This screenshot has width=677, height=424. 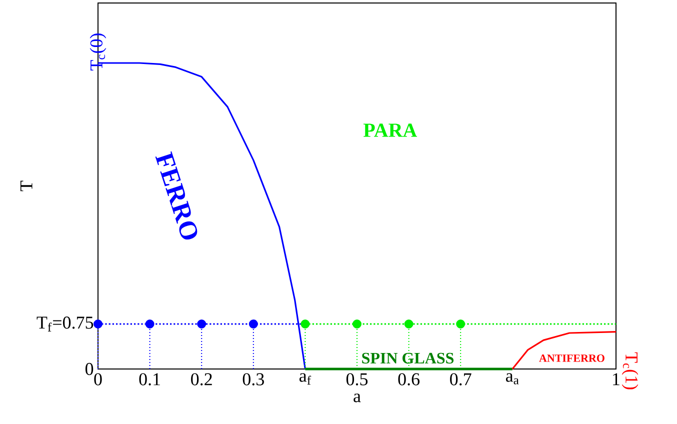 I want to click on x-tick-label: 0.2, so click(x=201, y=379).